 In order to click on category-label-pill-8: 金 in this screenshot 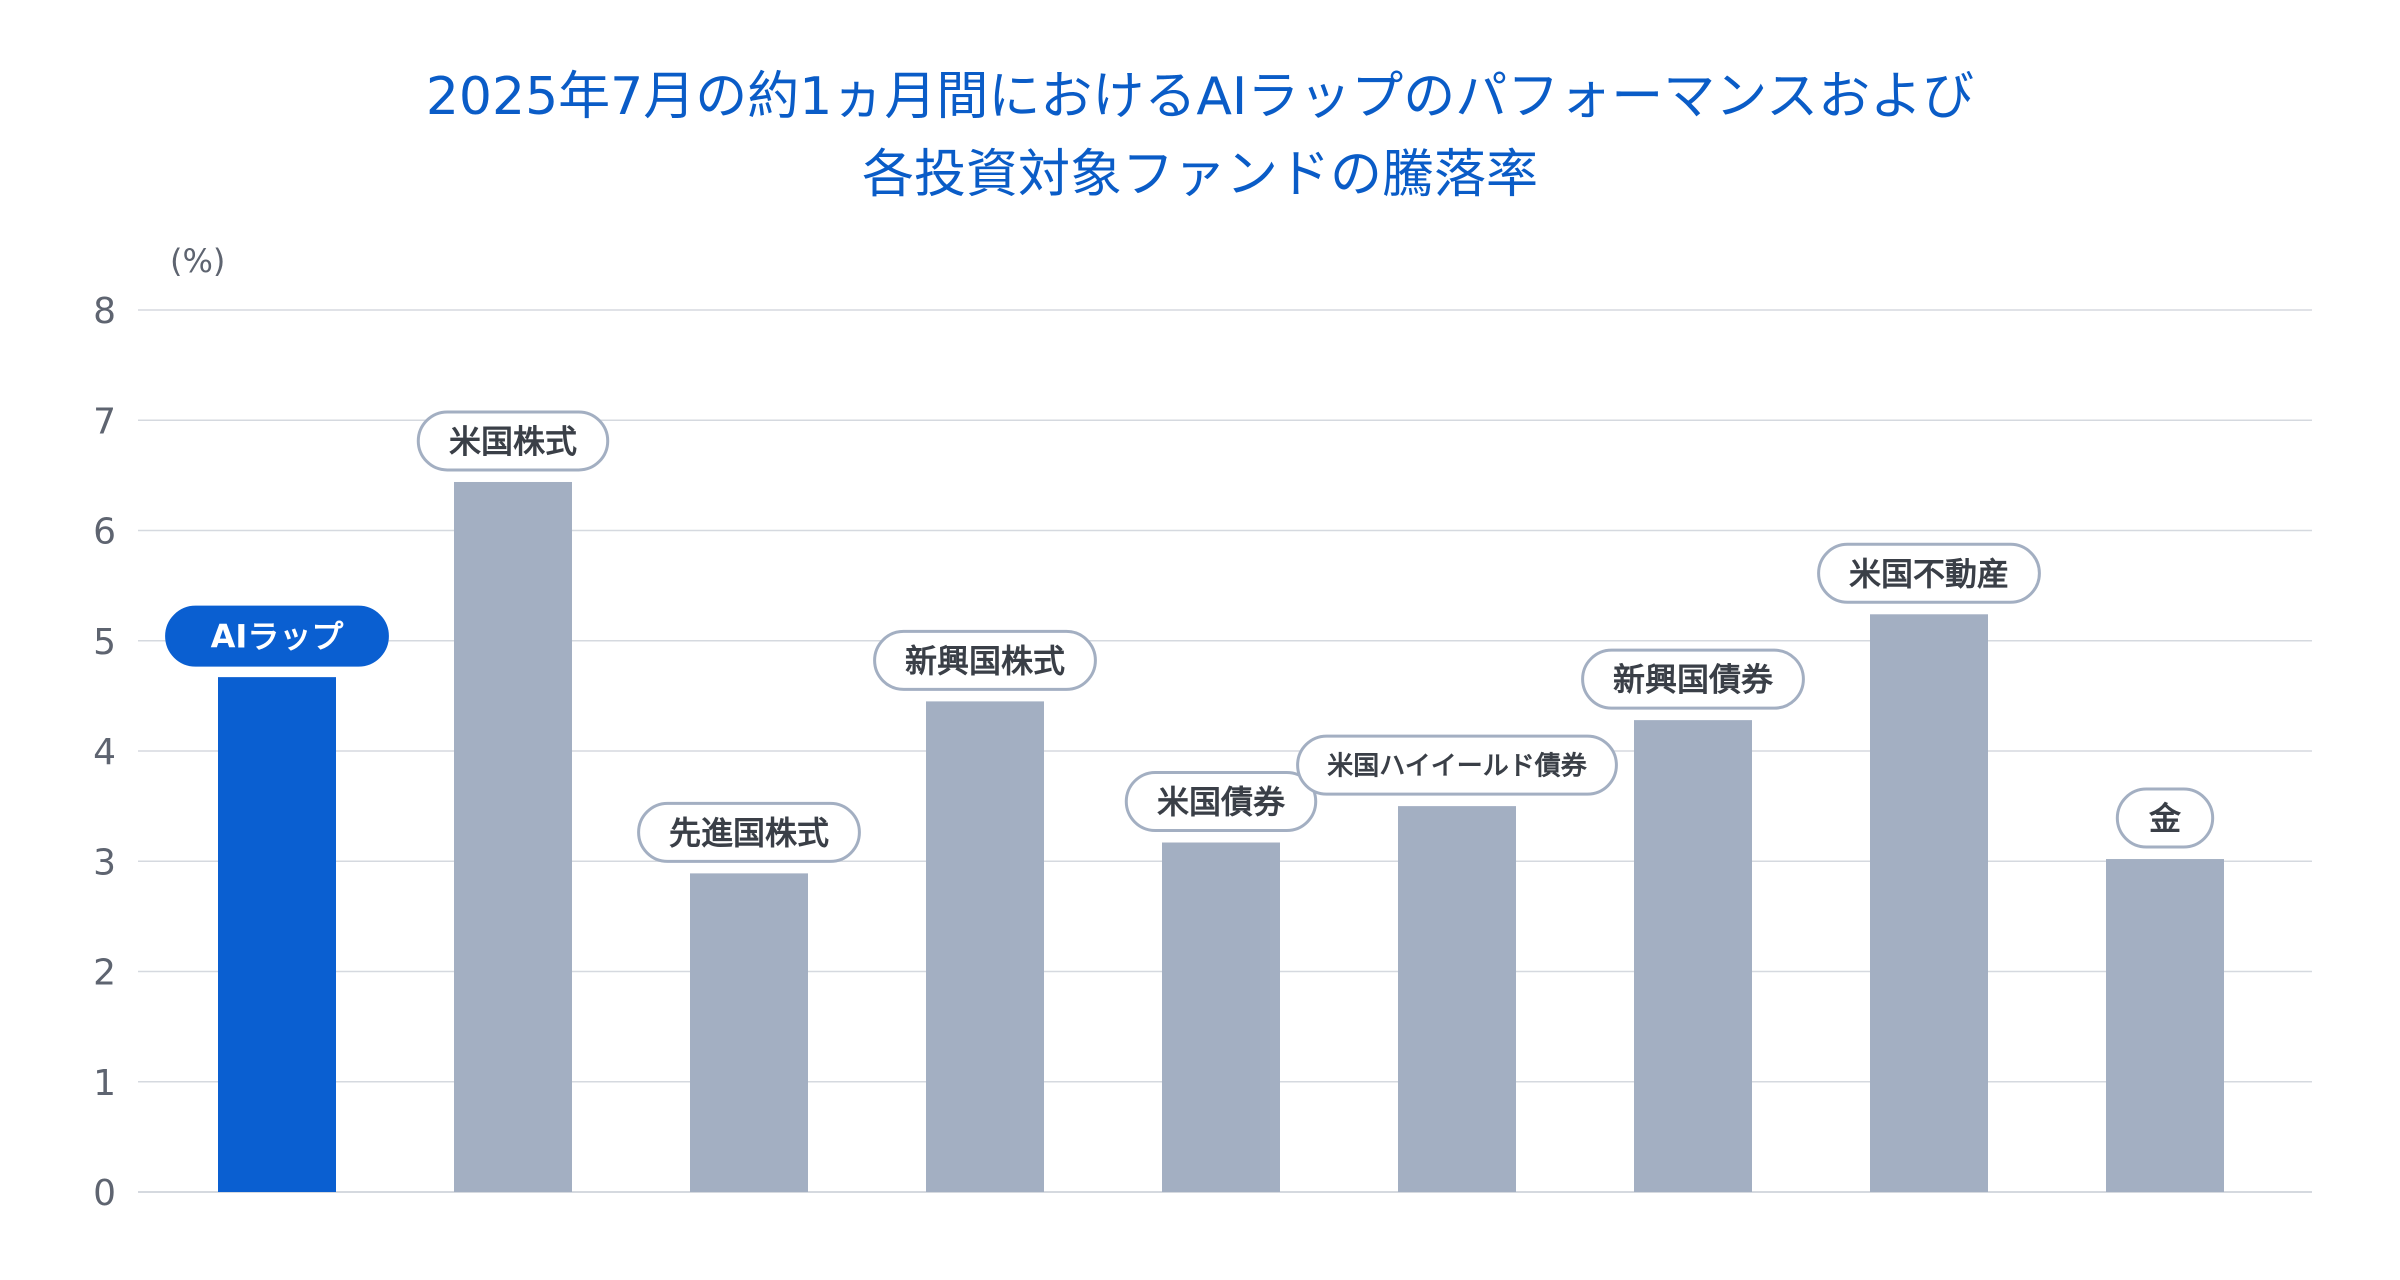, I will do `click(2165, 818)`.